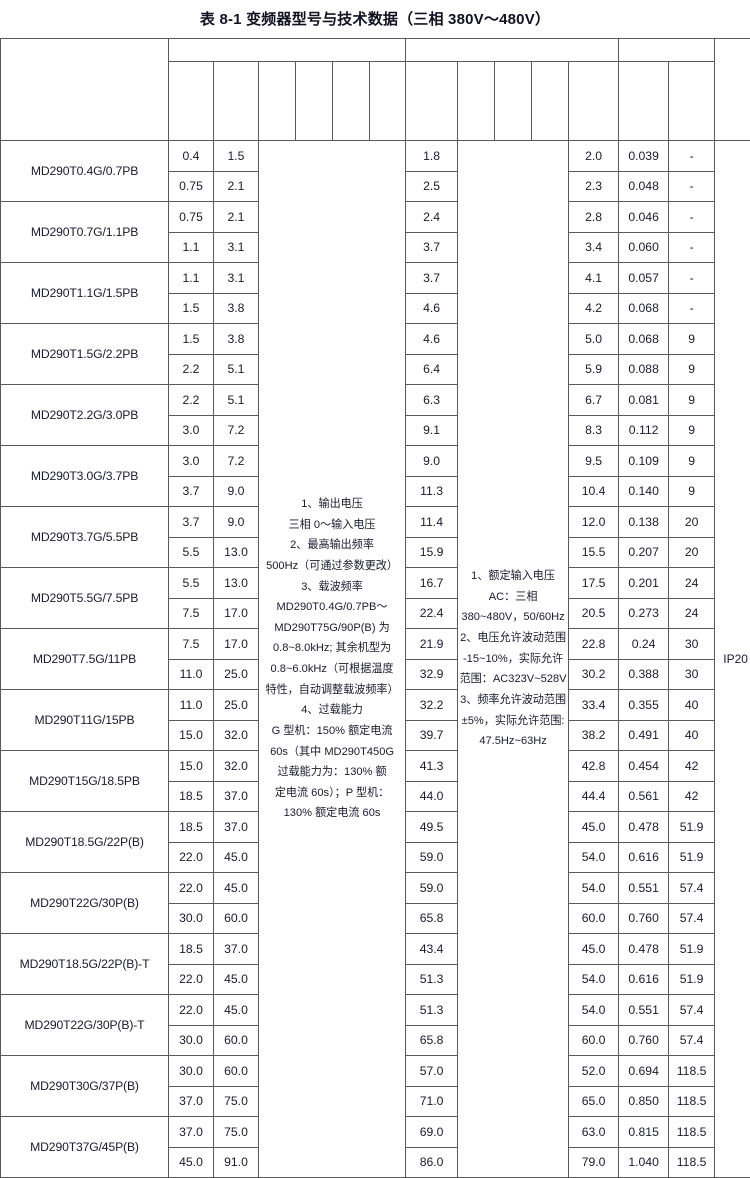 The width and height of the screenshot is (750, 1178). What do you see at coordinates (594, 1162) in the screenshot?
I see `power-capacity-cell: 79.0` at bounding box center [594, 1162].